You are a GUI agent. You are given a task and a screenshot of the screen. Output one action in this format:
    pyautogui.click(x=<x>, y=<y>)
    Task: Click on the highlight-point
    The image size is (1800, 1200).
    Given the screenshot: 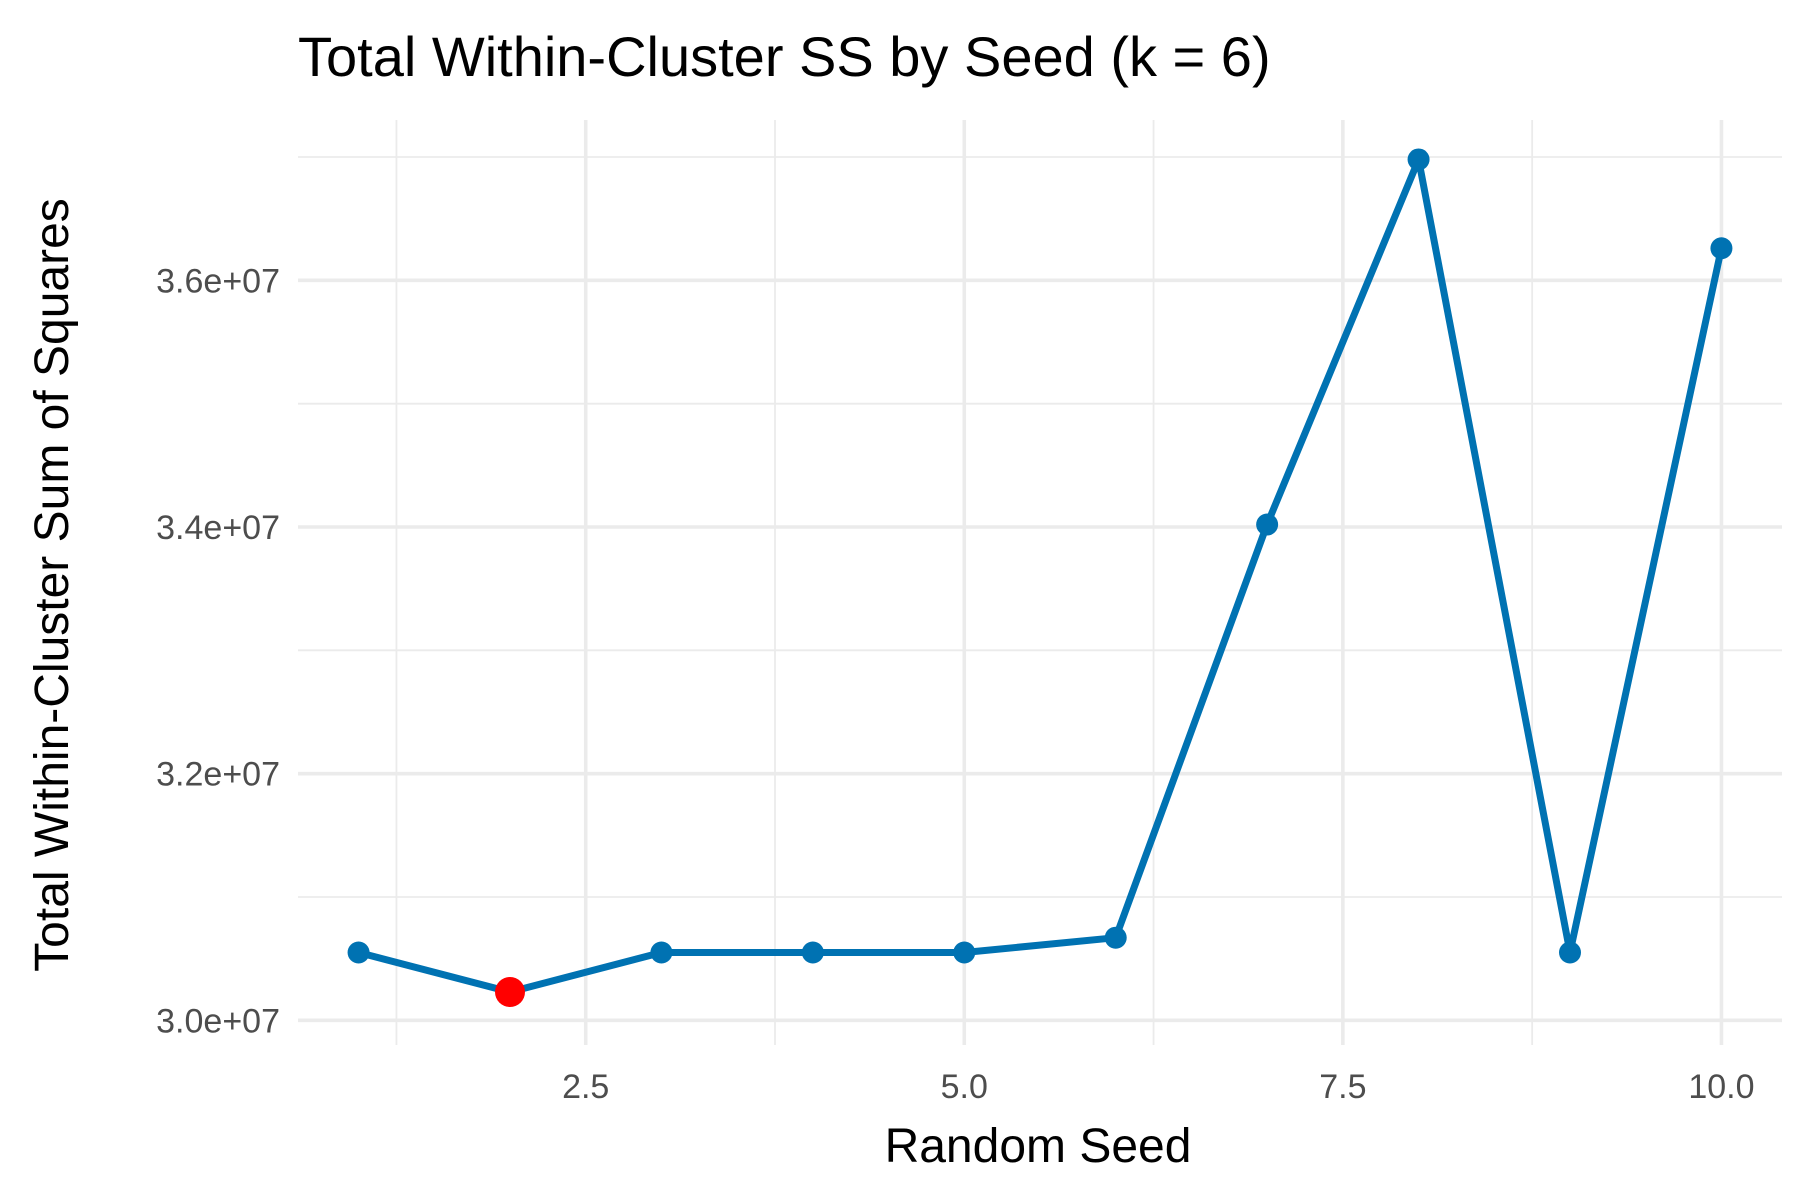 What is the action you would take?
    pyautogui.click(x=510, y=991)
    